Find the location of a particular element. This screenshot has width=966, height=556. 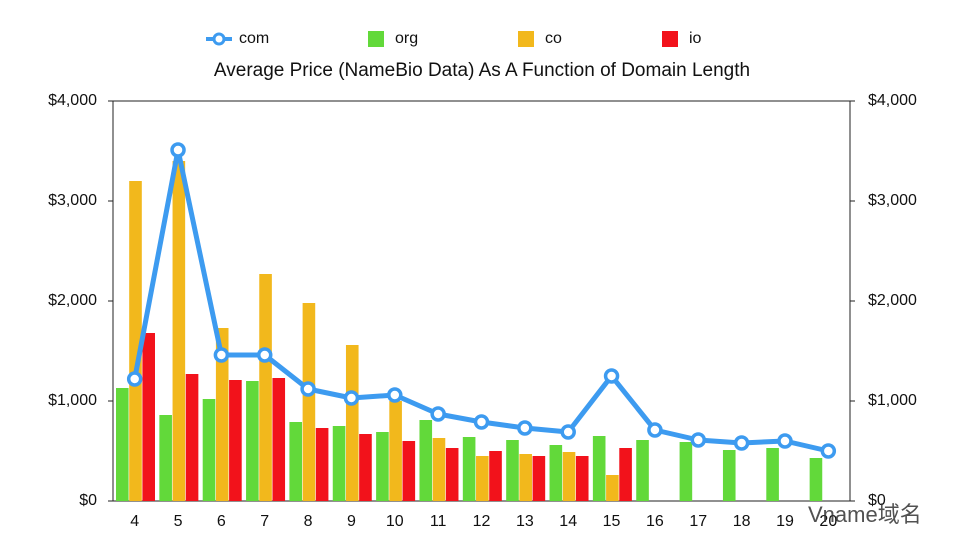

x-tick-label: 17 is located at coordinates (698, 521).